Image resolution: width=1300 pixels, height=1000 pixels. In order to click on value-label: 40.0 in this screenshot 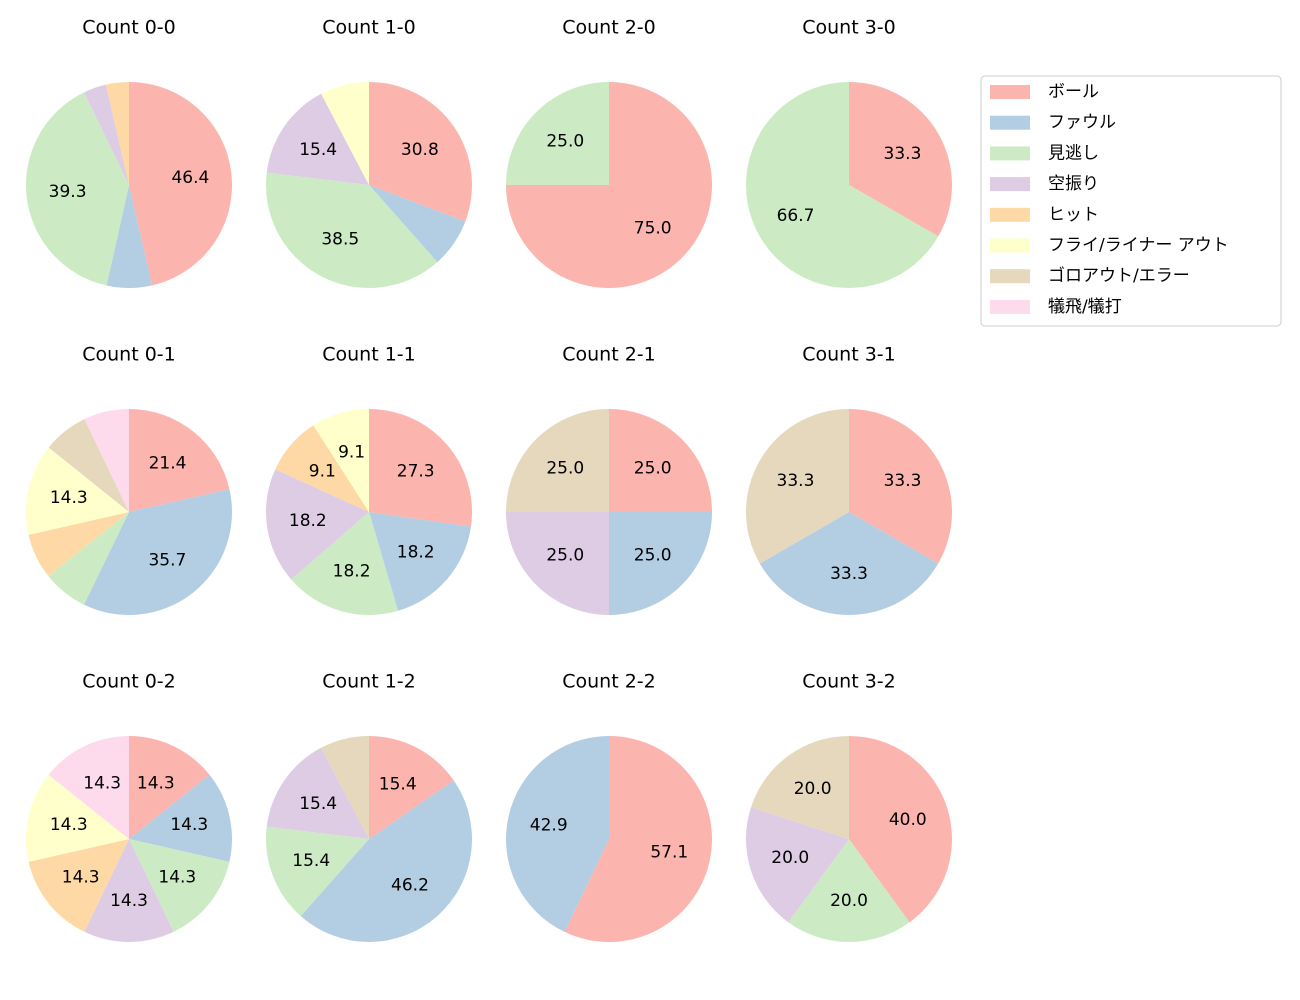, I will do `click(908, 820)`.